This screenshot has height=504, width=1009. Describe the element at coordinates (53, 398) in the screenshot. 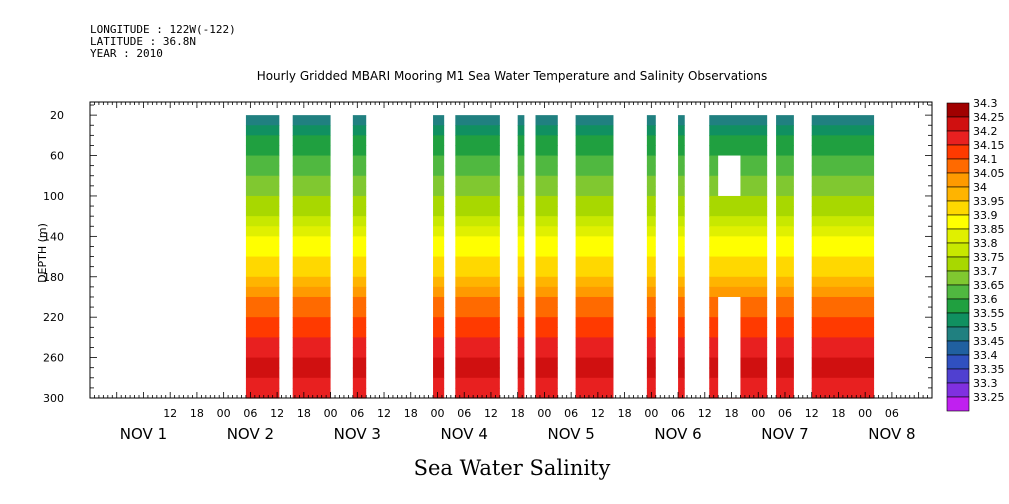

I see `y-tick-label: 300` at that location.